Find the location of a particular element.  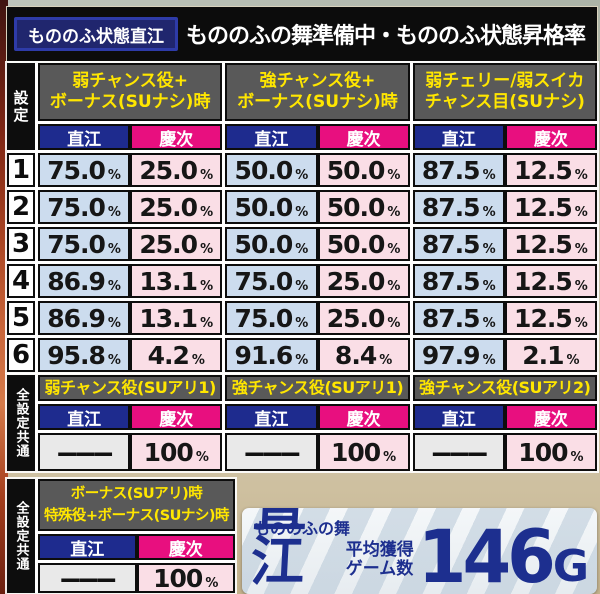

table-row: 91.6% 8.4% is located at coordinates (317, 355).